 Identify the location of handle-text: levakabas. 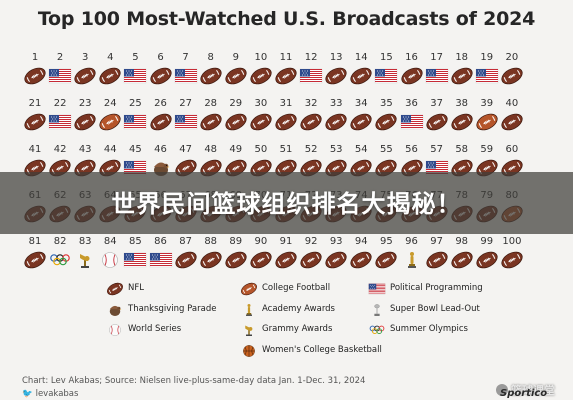
(57, 394).